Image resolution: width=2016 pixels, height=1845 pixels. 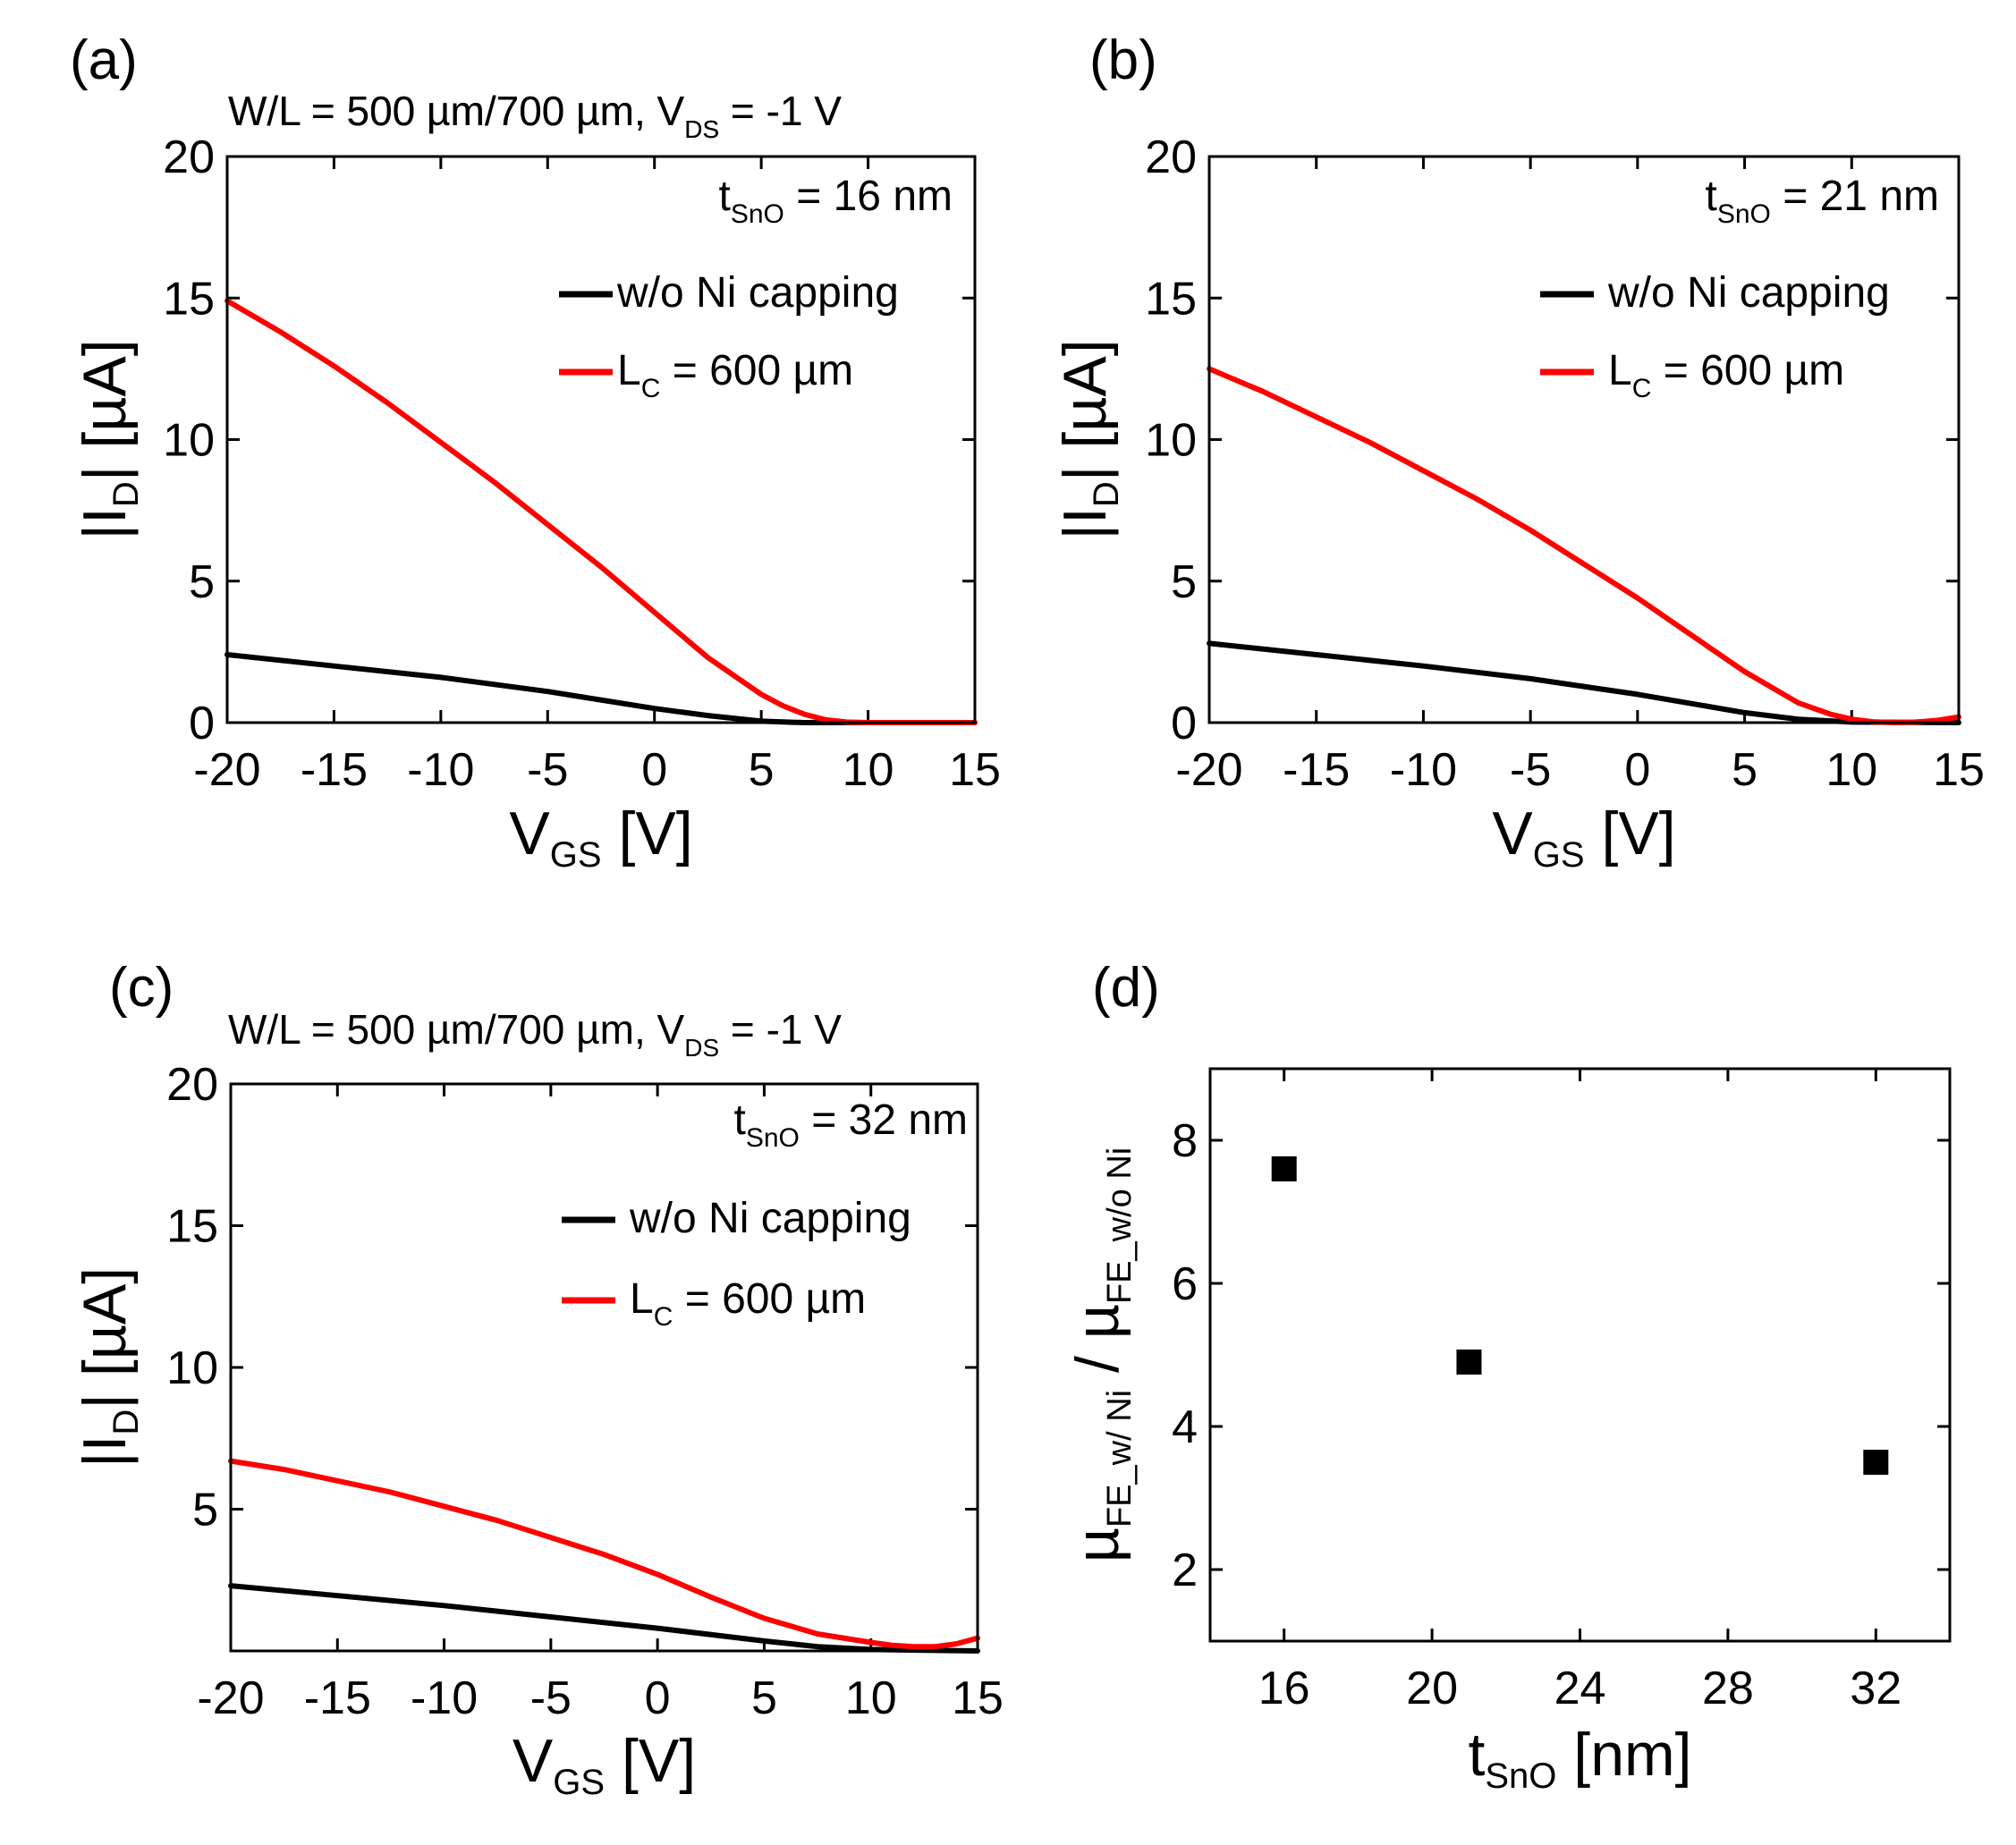 I want to click on panel-label: (a), so click(x=104, y=60).